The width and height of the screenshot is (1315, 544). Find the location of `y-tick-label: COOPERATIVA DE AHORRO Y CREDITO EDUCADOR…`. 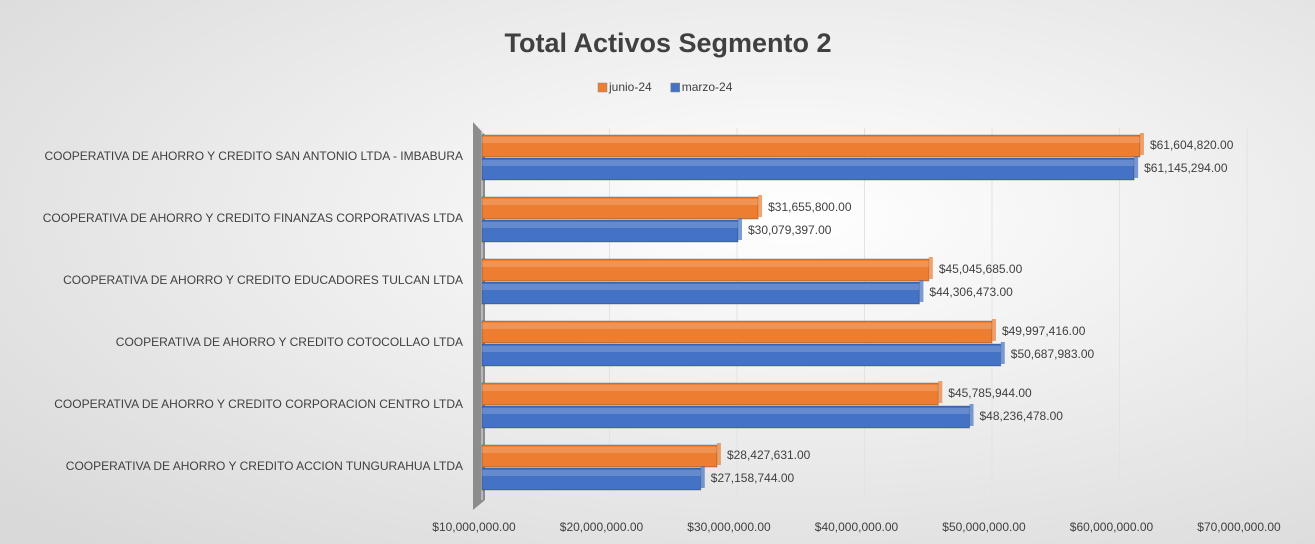

y-tick-label: COOPERATIVA DE AHORRO Y CREDITO EDUCADOR… is located at coordinates (263, 280).